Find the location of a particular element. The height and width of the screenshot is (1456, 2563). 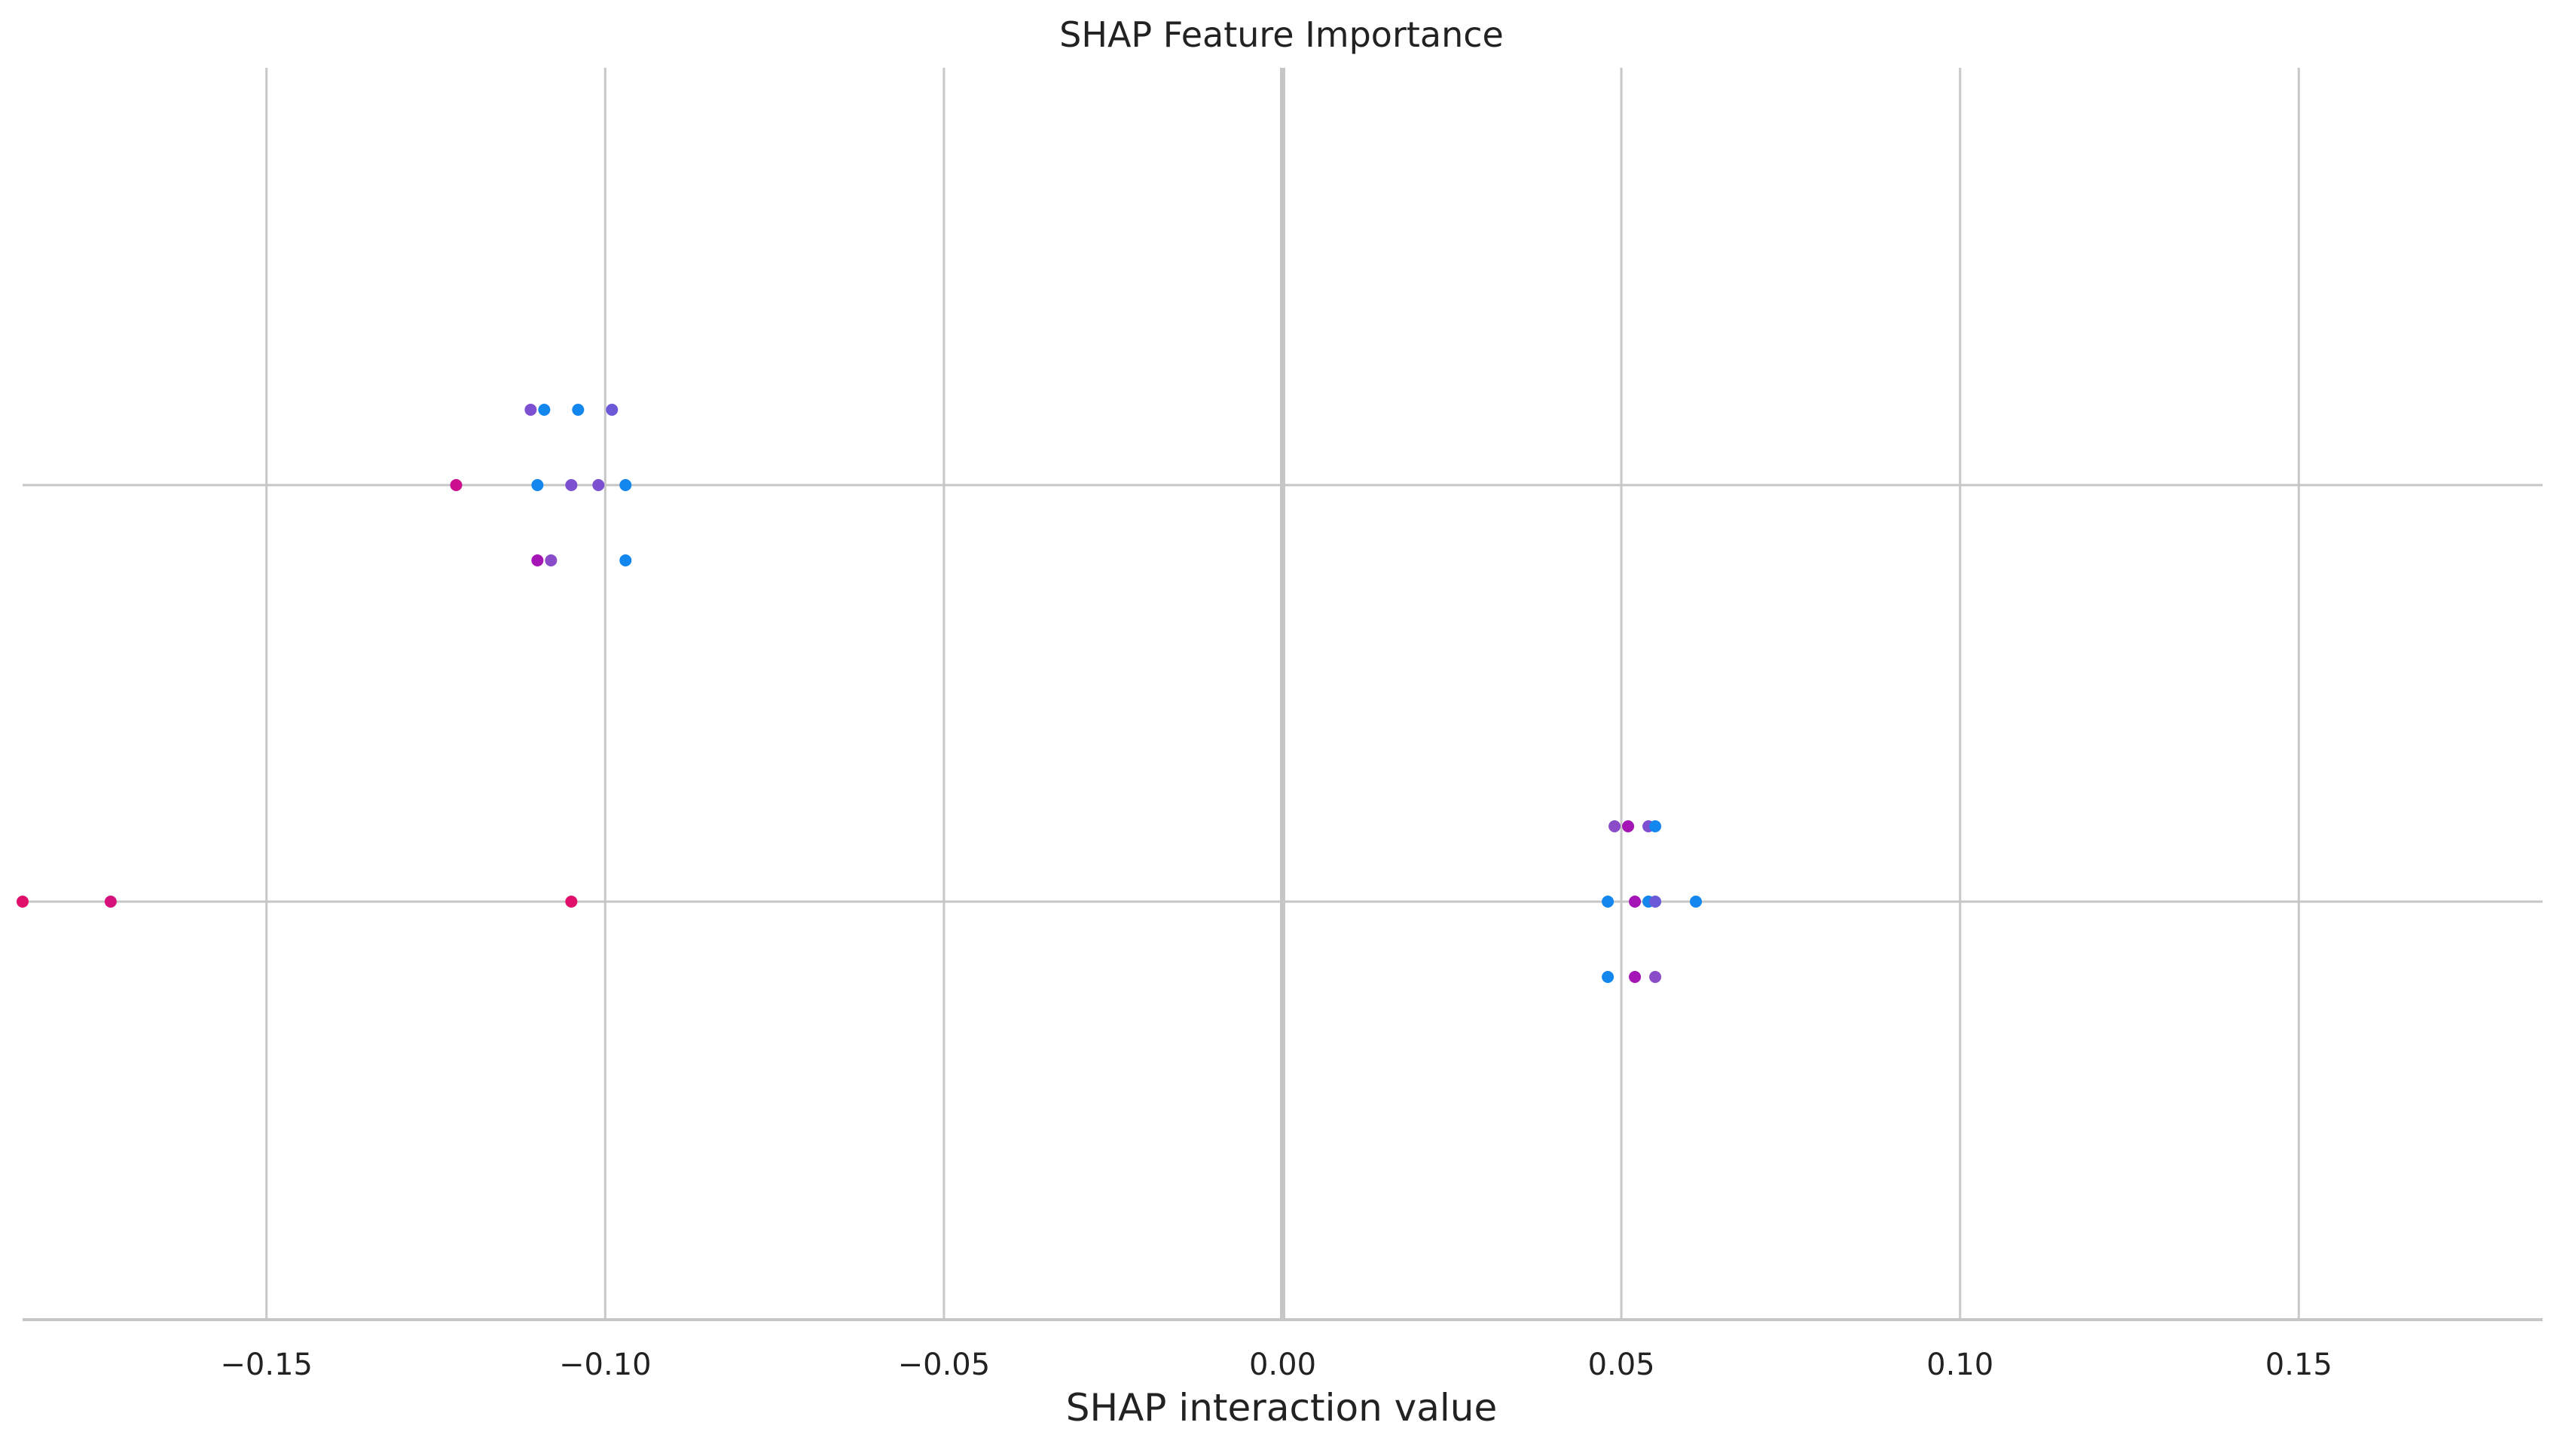

x-tick-label: −0.15 is located at coordinates (267, 1365).